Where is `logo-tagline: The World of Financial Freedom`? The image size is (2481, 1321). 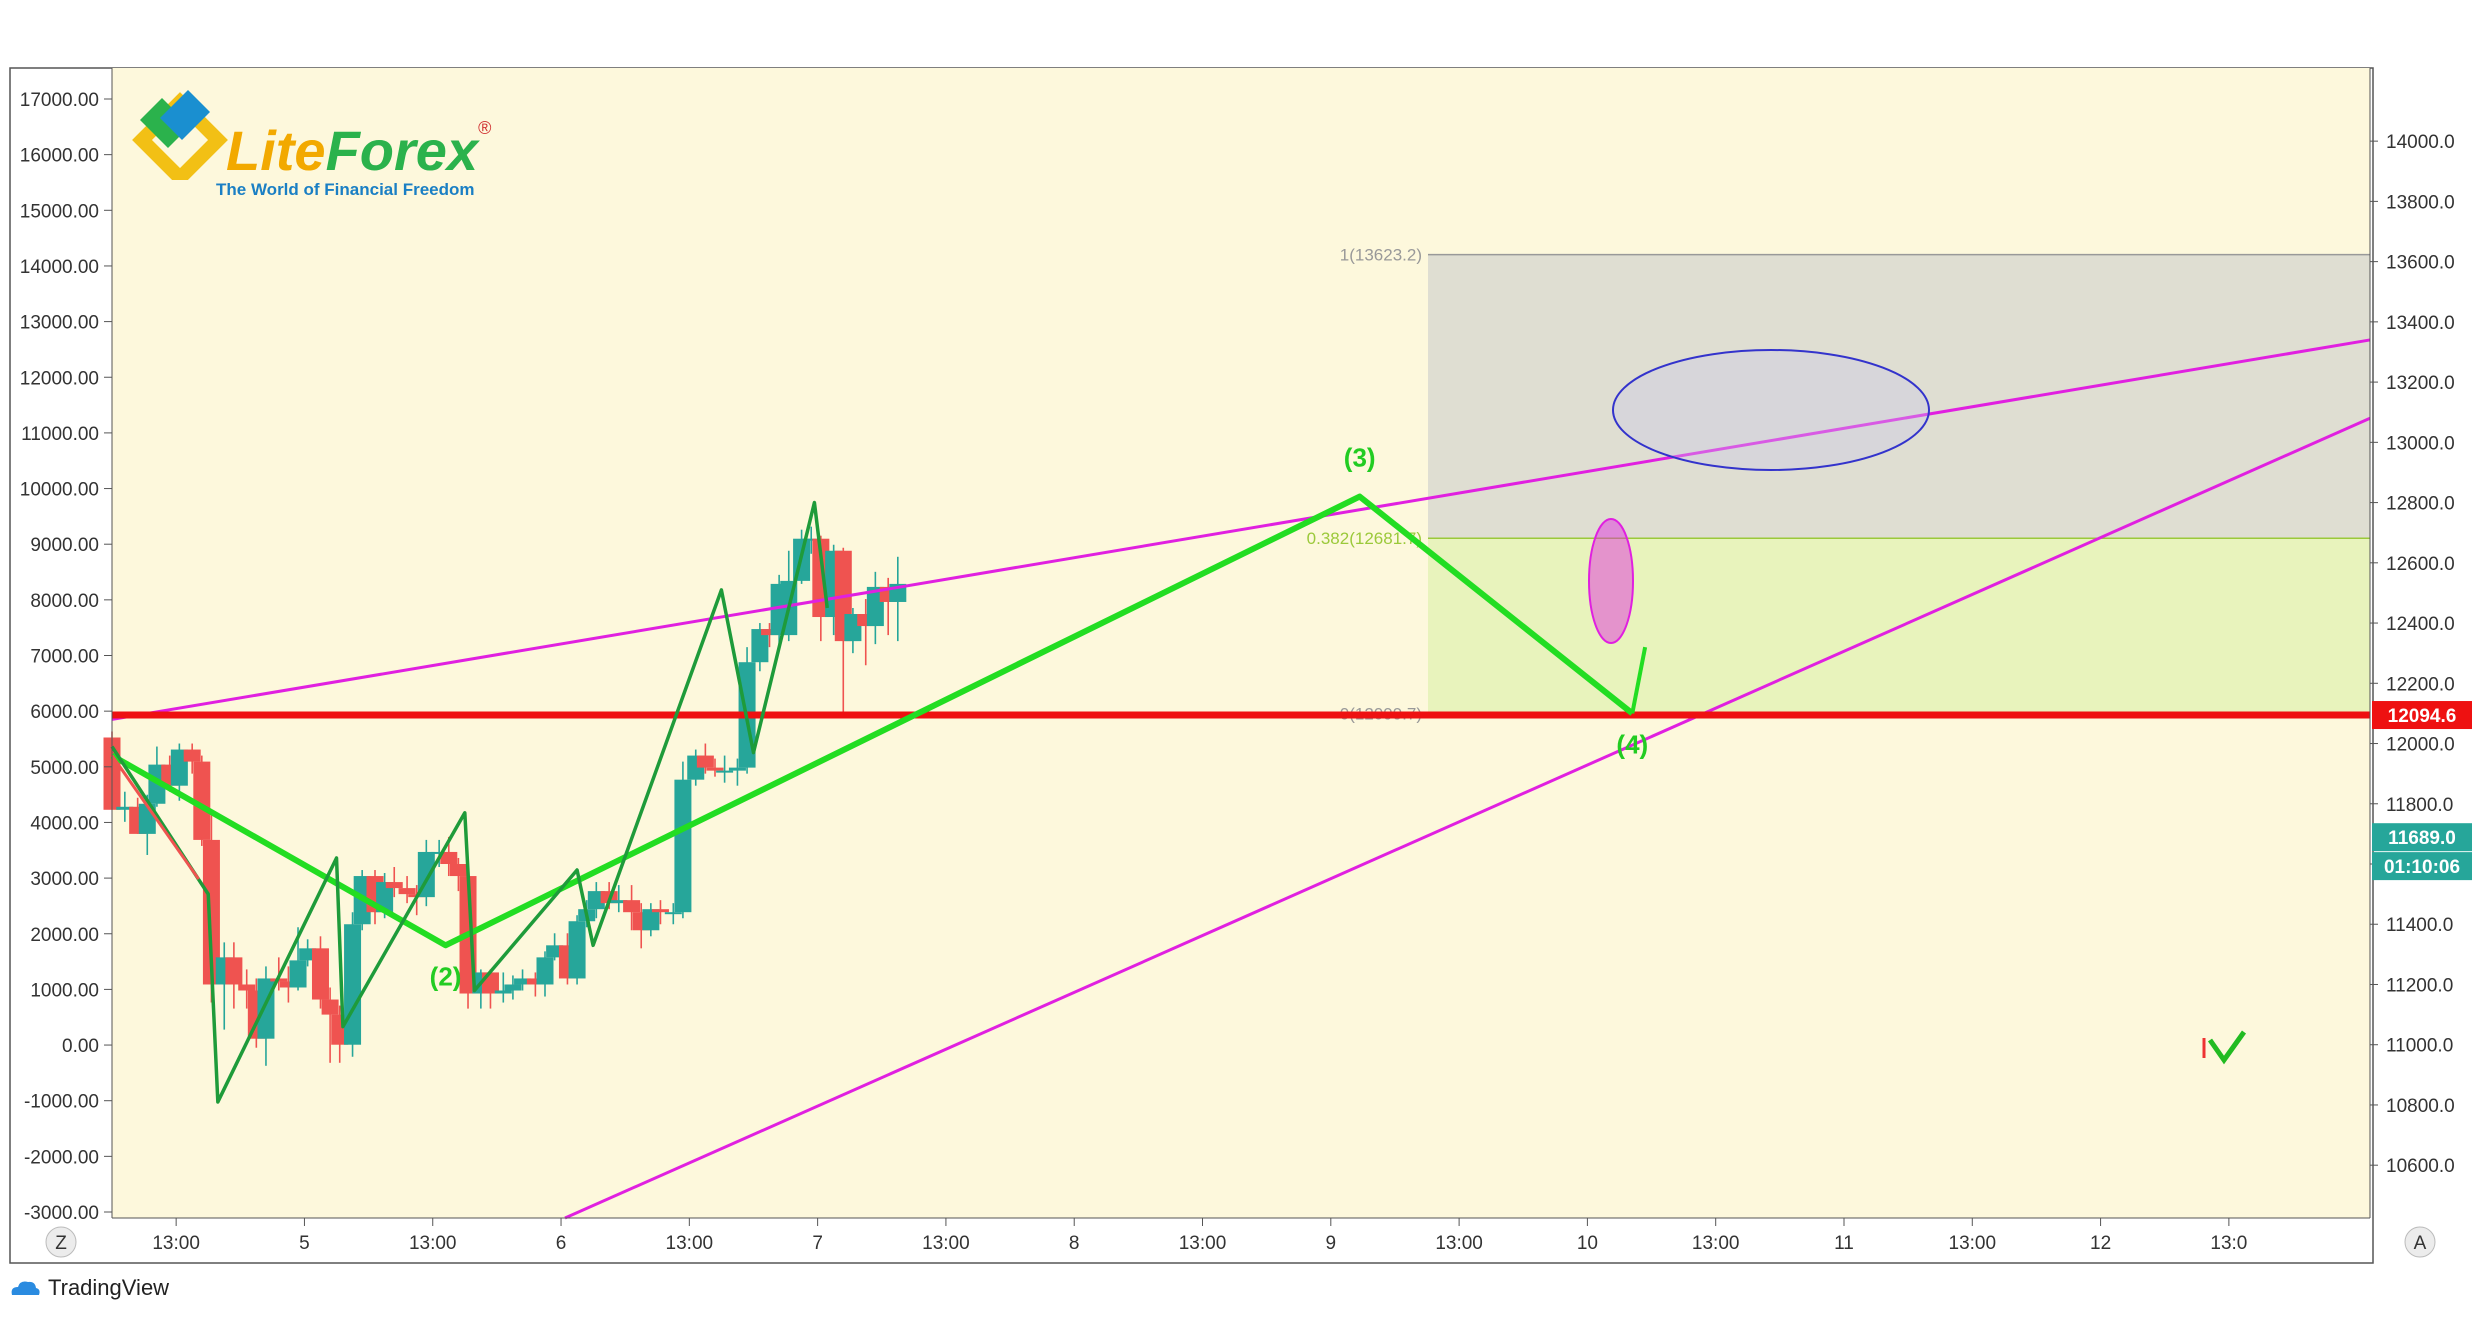
logo-tagline: The World of Financial Freedom is located at coordinates (345, 189).